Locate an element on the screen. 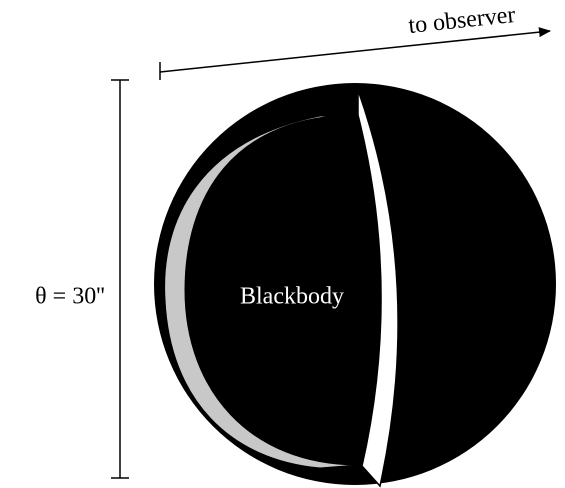  sphere-label: Blackbody is located at coordinates (292, 297).